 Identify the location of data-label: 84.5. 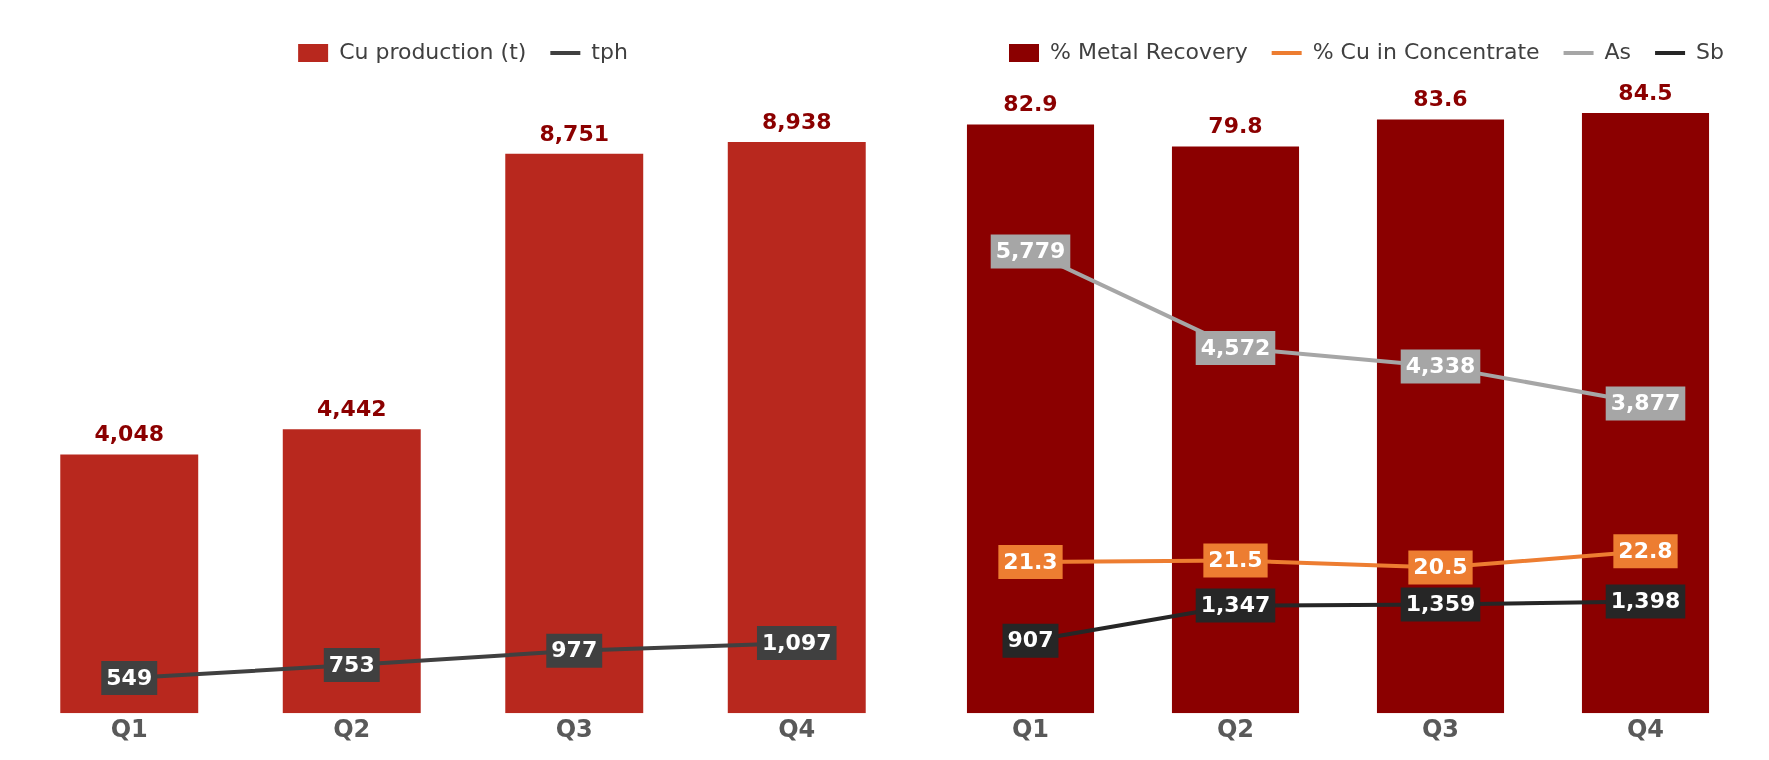
(1645, 92).